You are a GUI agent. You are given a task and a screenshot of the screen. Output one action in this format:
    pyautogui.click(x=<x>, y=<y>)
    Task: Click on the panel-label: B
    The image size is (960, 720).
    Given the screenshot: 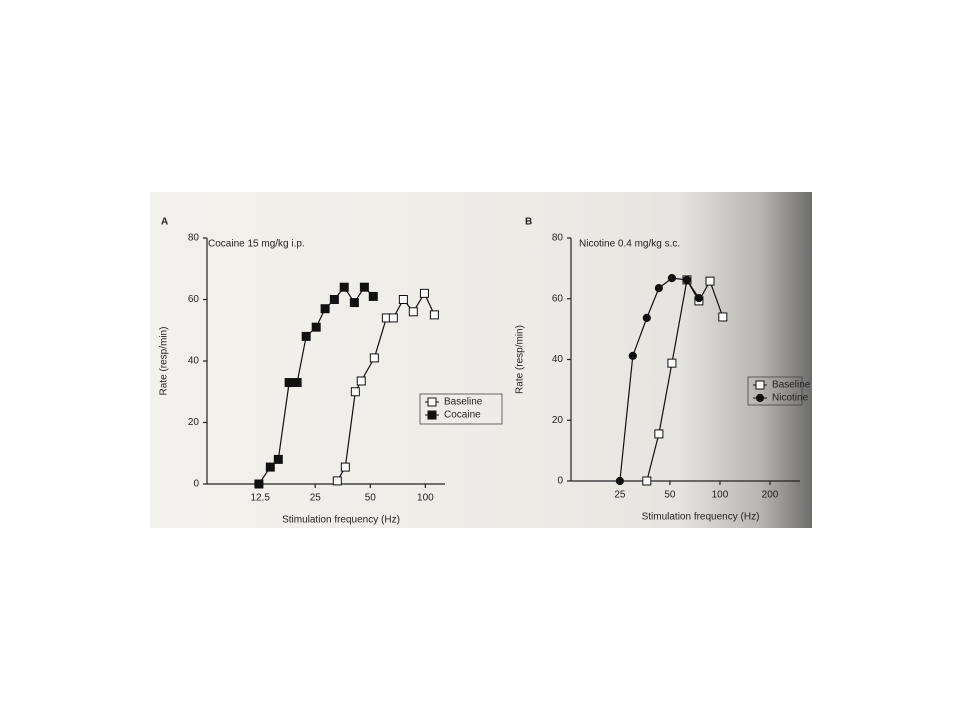 What is the action you would take?
    pyautogui.click(x=528, y=222)
    